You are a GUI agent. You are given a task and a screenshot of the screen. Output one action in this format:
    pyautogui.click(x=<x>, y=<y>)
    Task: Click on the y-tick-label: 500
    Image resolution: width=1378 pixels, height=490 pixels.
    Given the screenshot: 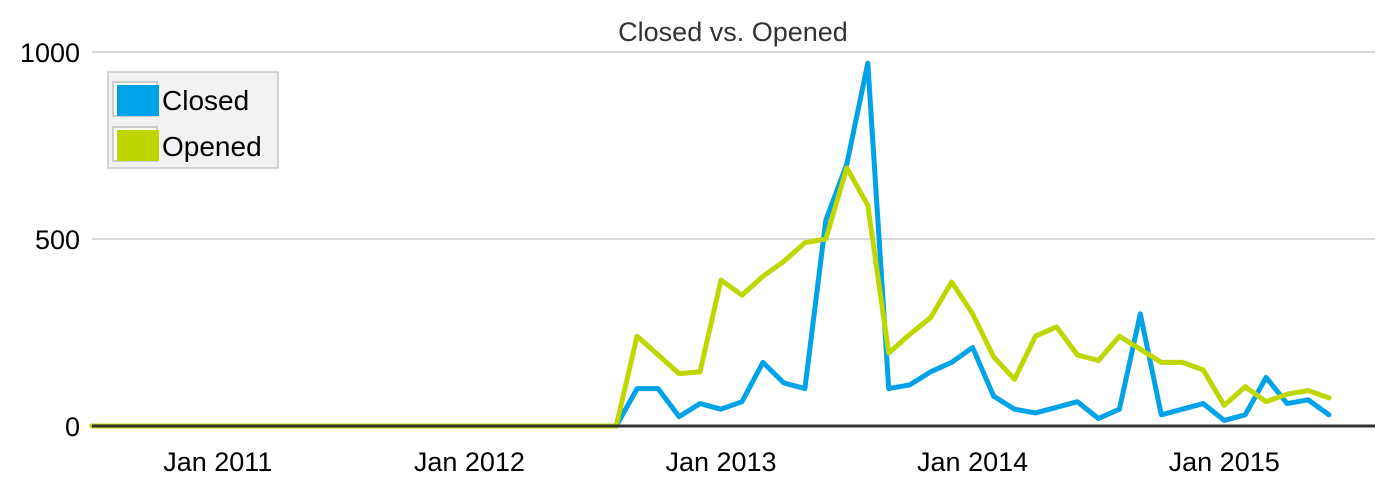 What is the action you would take?
    pyautogui.click(x=57, y=240)
    